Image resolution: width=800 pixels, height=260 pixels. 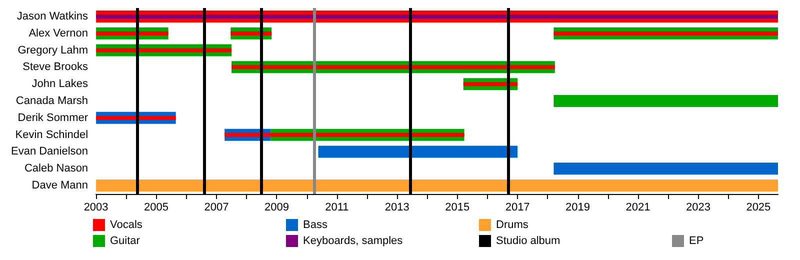 I want to click on x-tick-label: 2019, so click(x=578, y=208).